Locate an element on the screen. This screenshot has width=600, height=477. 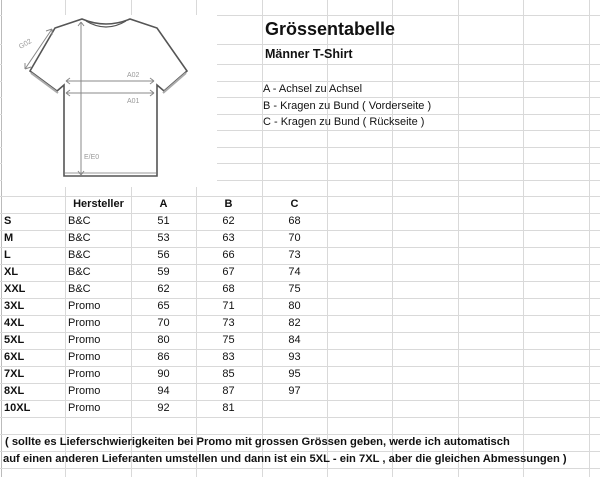
measurement-cell: 66 is located at coordinates (228, 255).